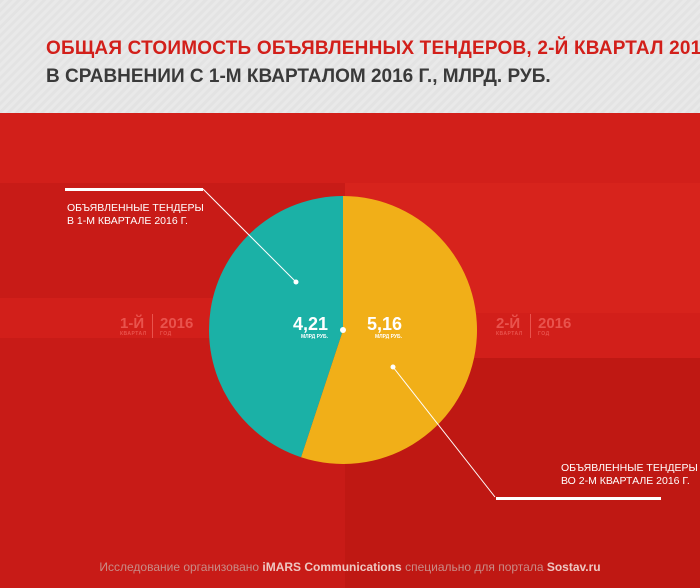 This screenshot has height=588, width=700. I want to click on q2-value-label: 5,16 МЛРД РУБ., so click(384, 327).